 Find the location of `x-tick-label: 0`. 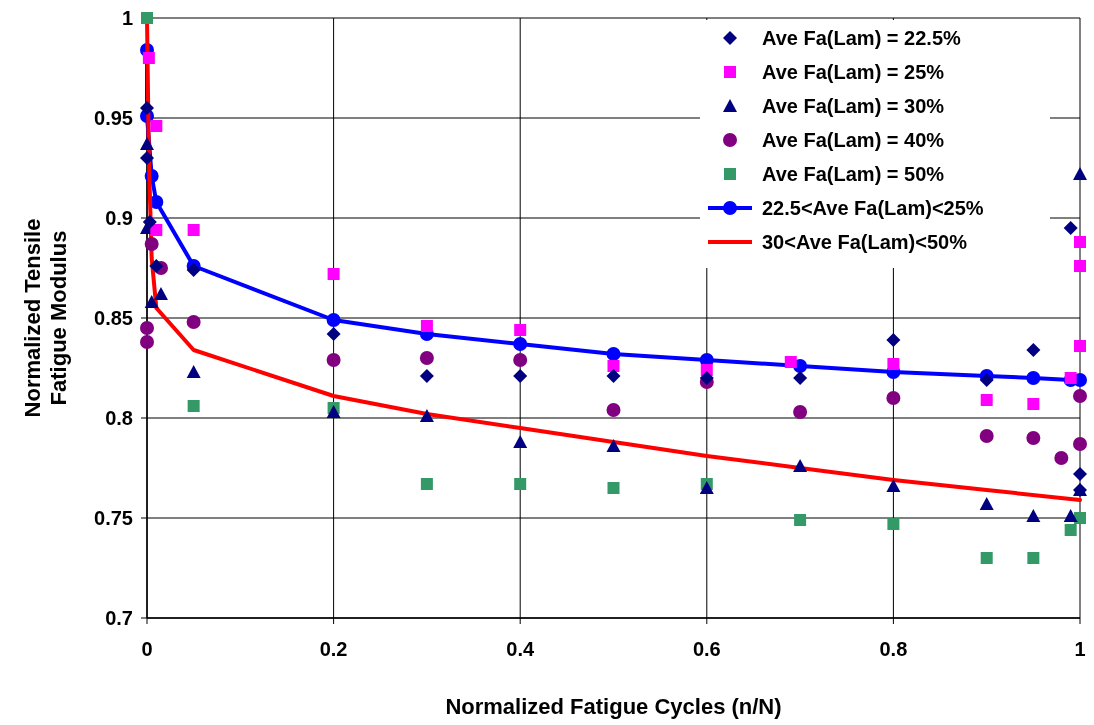

x-tick-label: 0 is located at coordinates (147, 649).